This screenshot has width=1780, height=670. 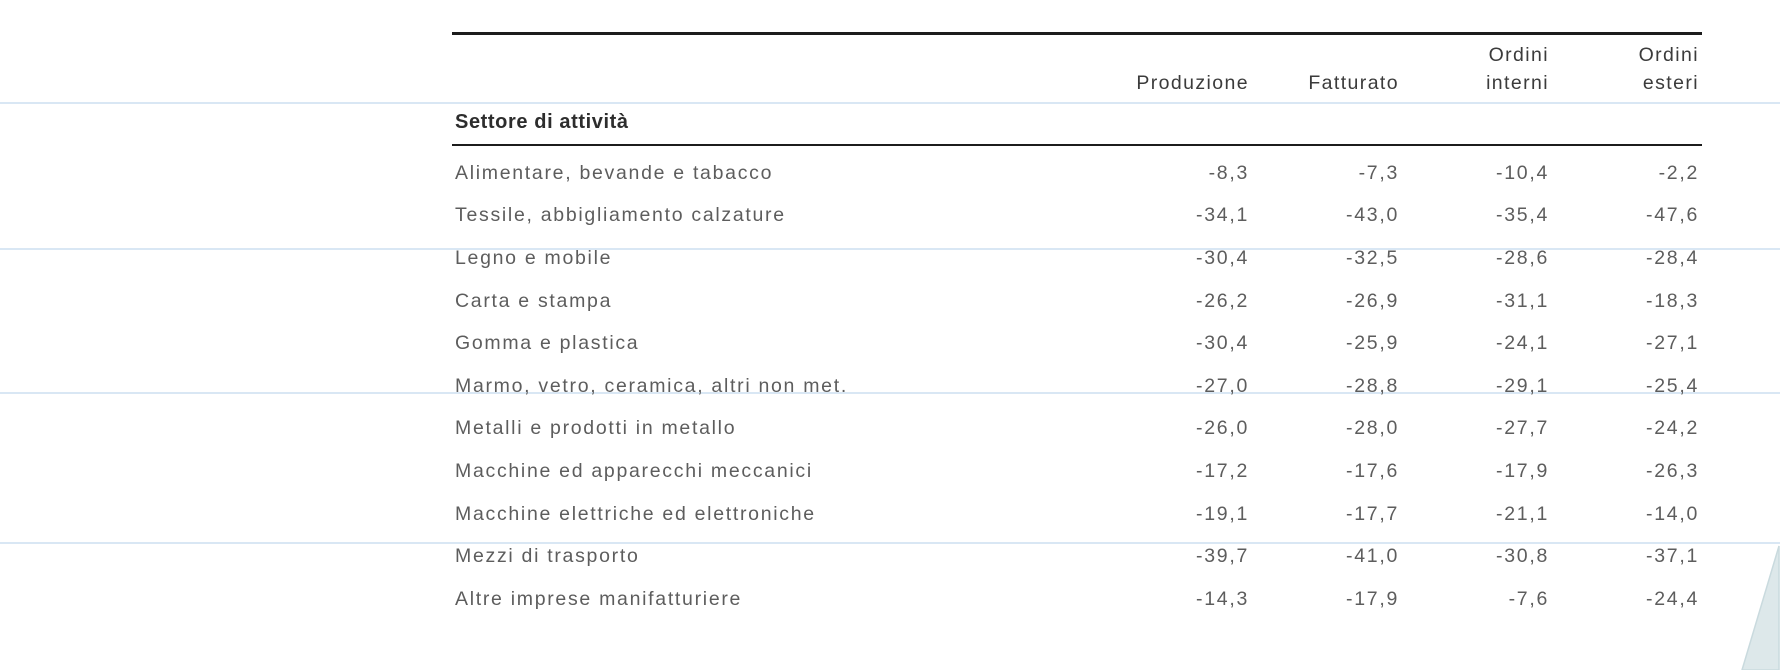 I want to click on row-label: Marmo, vetro, ceramica, altri non met., so click(x=651, y=385).